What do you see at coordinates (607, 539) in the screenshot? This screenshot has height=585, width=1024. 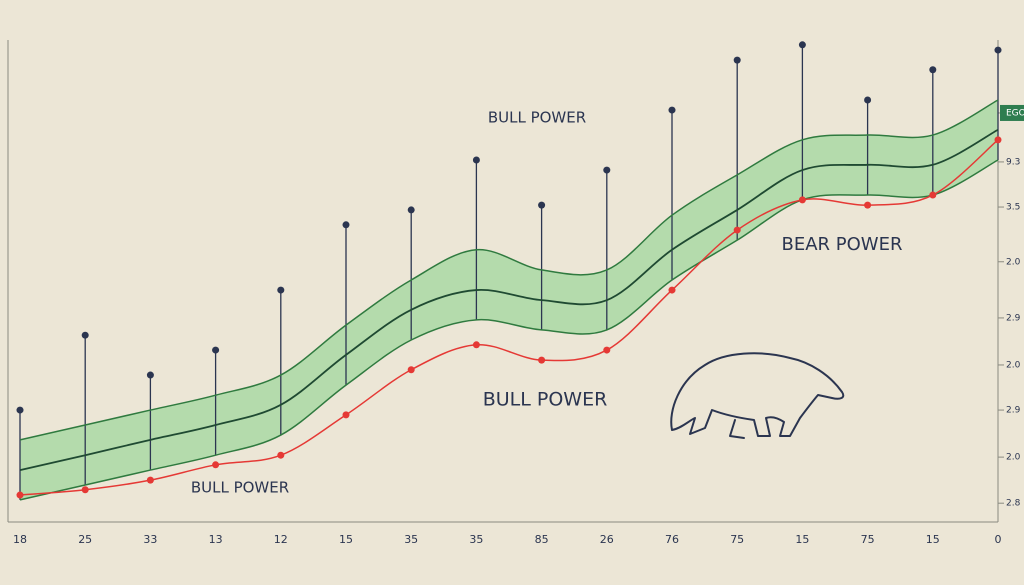 I see `x-tick-label: 26` at bounding box center [607, 539].